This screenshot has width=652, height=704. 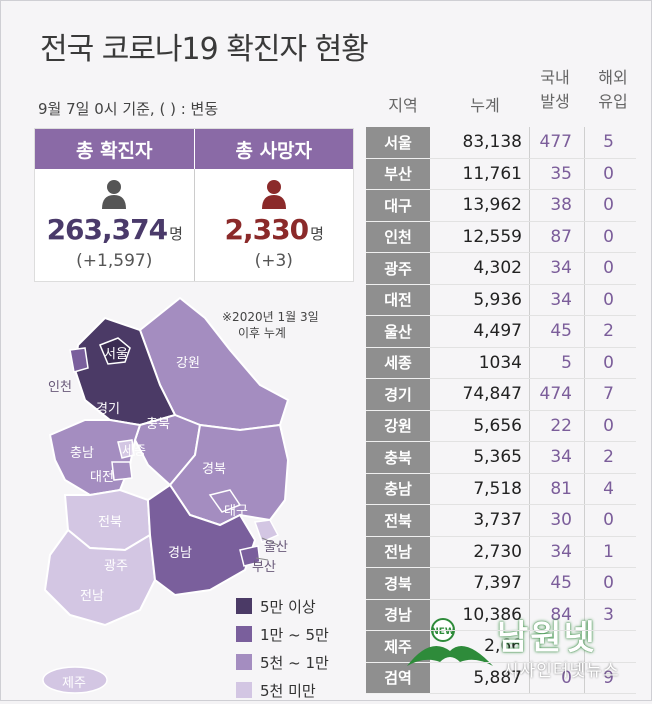 What do you see at coordinates (398, 458) in the screenshot?
I see `region-cell: 충북` at bounding box center [398, 458].